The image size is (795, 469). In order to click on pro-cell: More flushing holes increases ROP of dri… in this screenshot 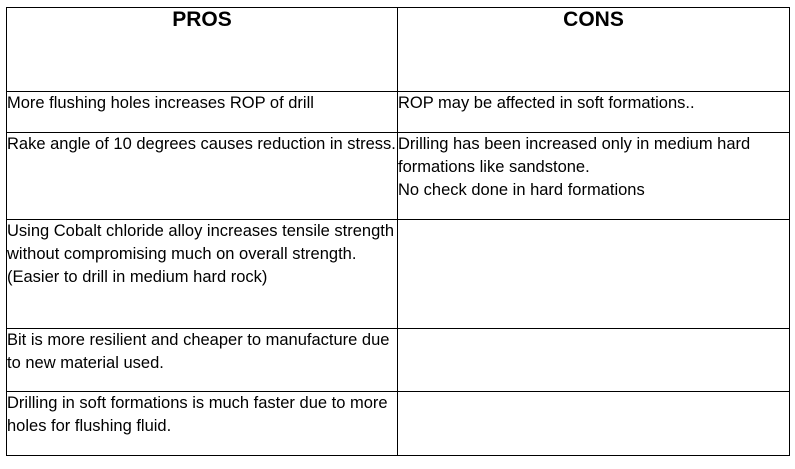, I will do `click(202, 112)`.